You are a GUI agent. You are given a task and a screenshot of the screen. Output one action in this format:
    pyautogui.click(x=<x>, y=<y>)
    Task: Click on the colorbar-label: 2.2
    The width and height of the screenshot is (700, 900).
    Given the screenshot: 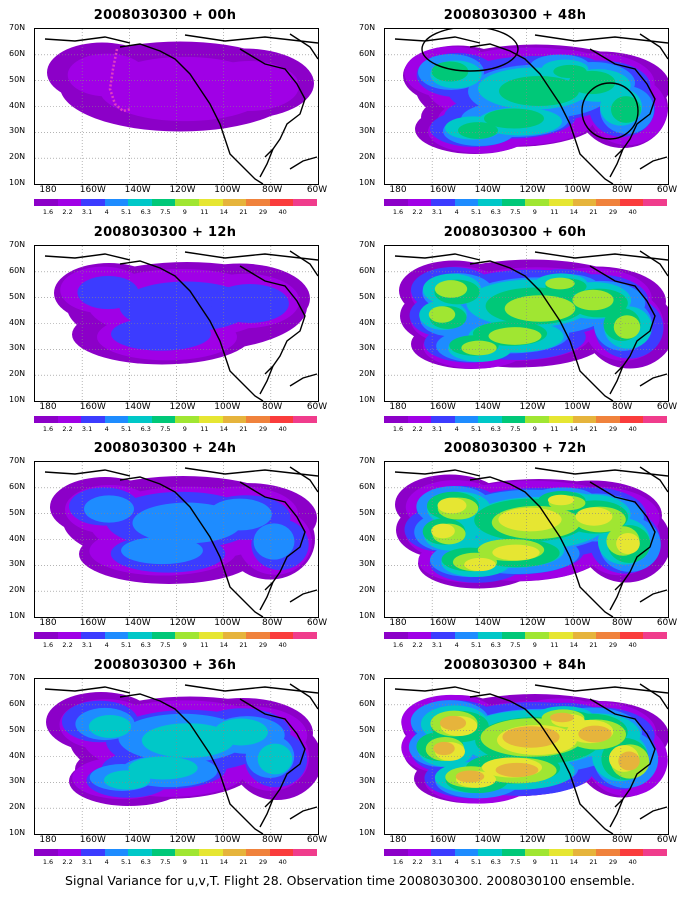 What is the action you would take?
    pyautogui.click(x=67, y=429)
    